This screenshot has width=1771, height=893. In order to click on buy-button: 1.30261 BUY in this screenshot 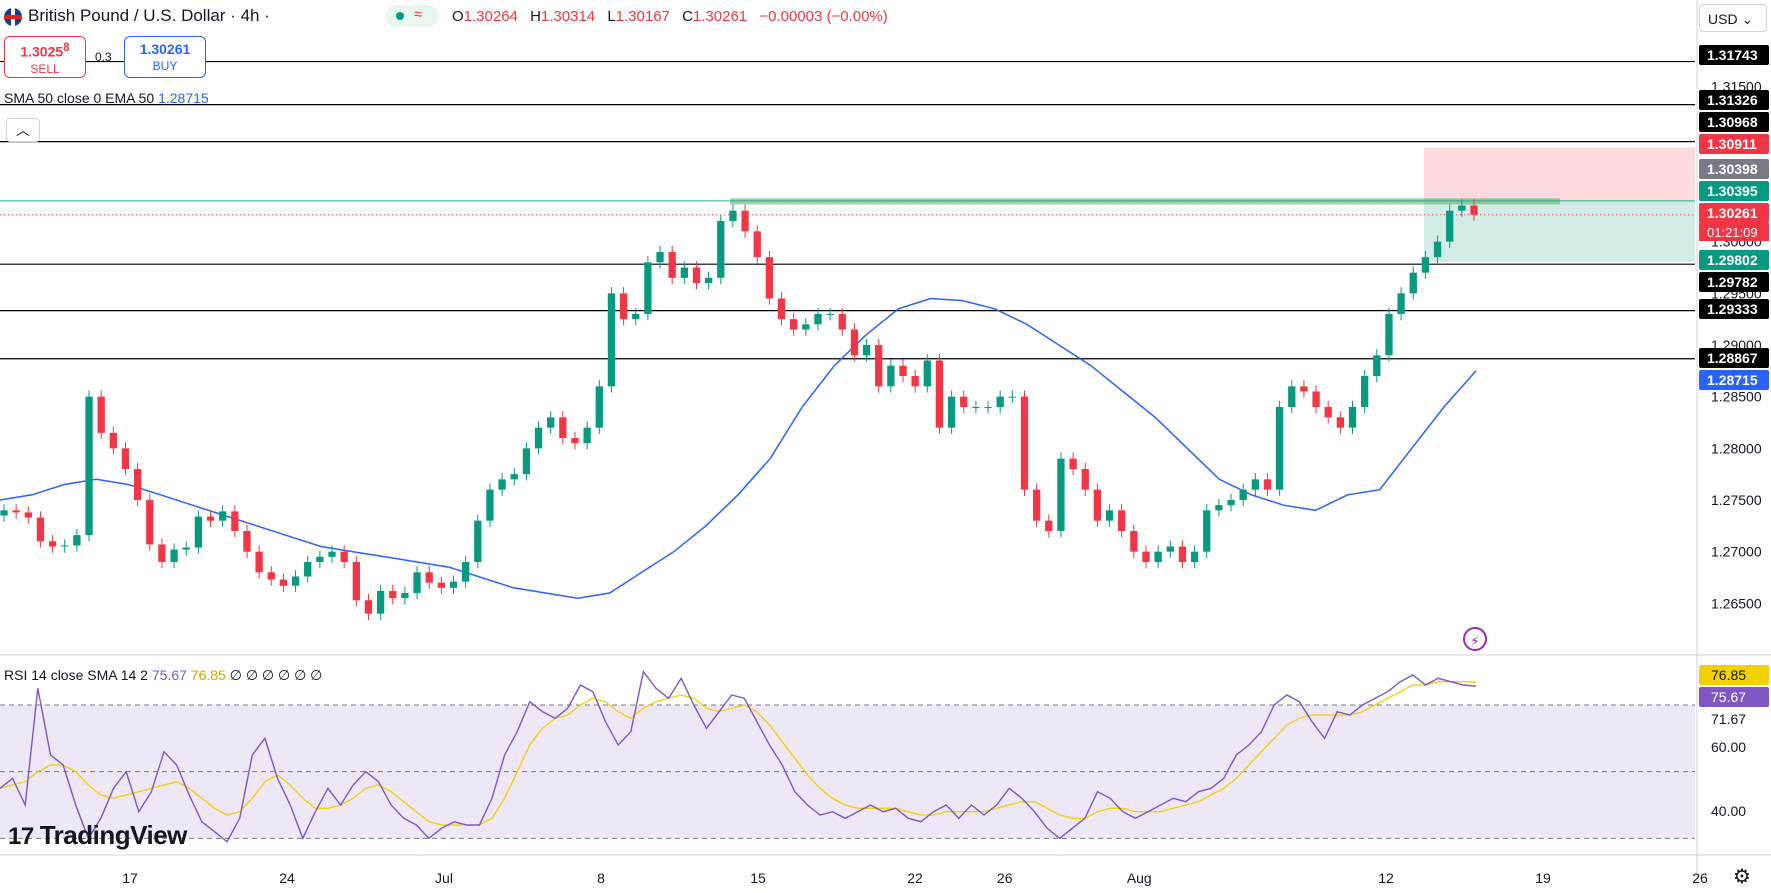, I will do `click(165, 57)`.